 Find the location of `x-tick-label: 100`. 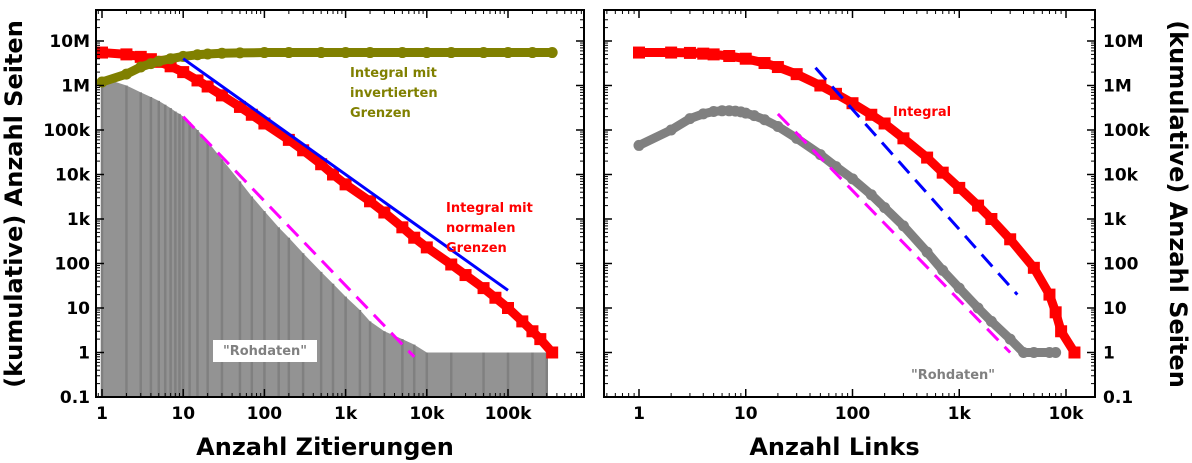

x-tick-label: 100 is located at coordinates (853, 414).